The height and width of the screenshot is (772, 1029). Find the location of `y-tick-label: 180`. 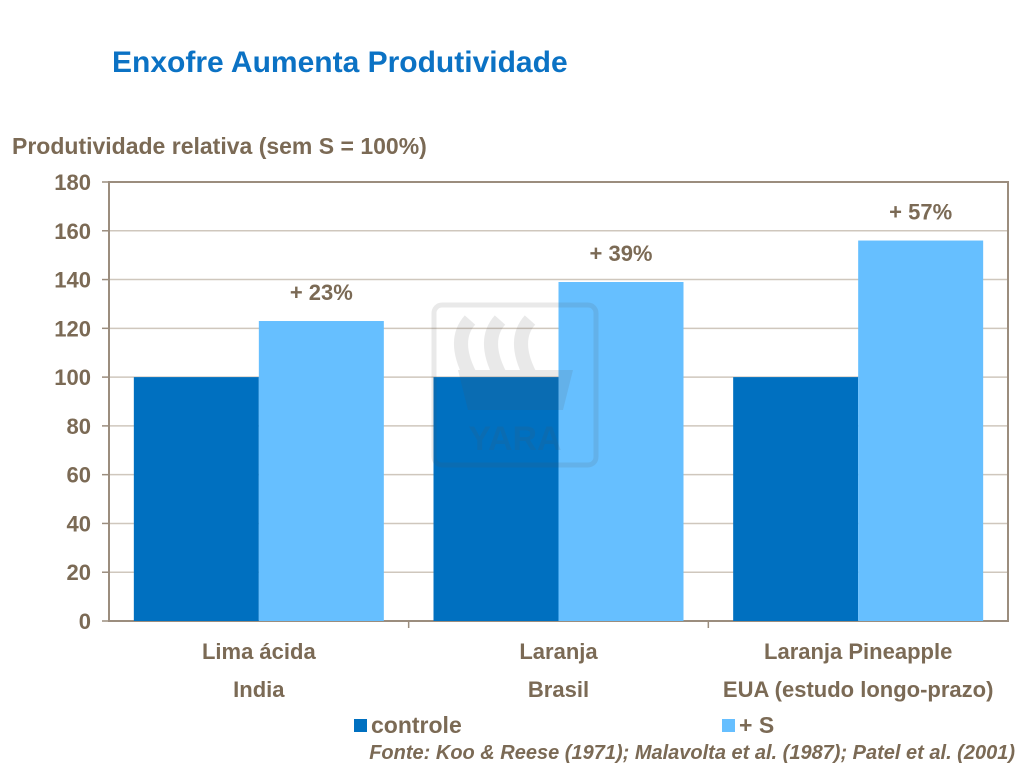

y-tick-label: 180 is located at coordinates (72, 182).